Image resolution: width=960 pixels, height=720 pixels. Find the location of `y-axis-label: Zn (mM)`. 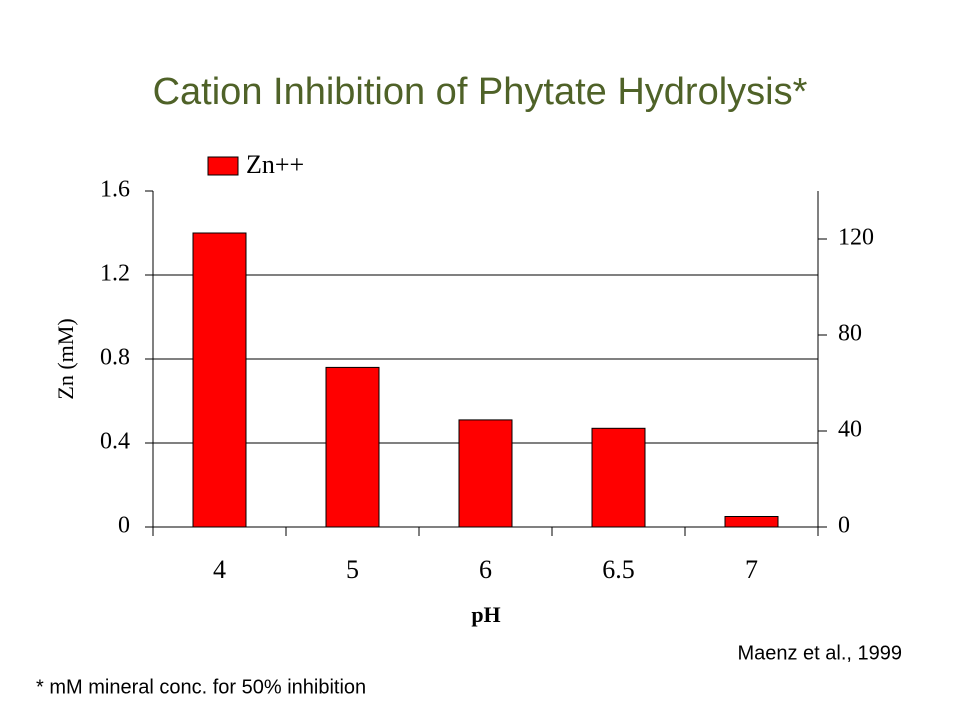

y-axis-label: Zn (mM) is located at coordinates (65, 358).